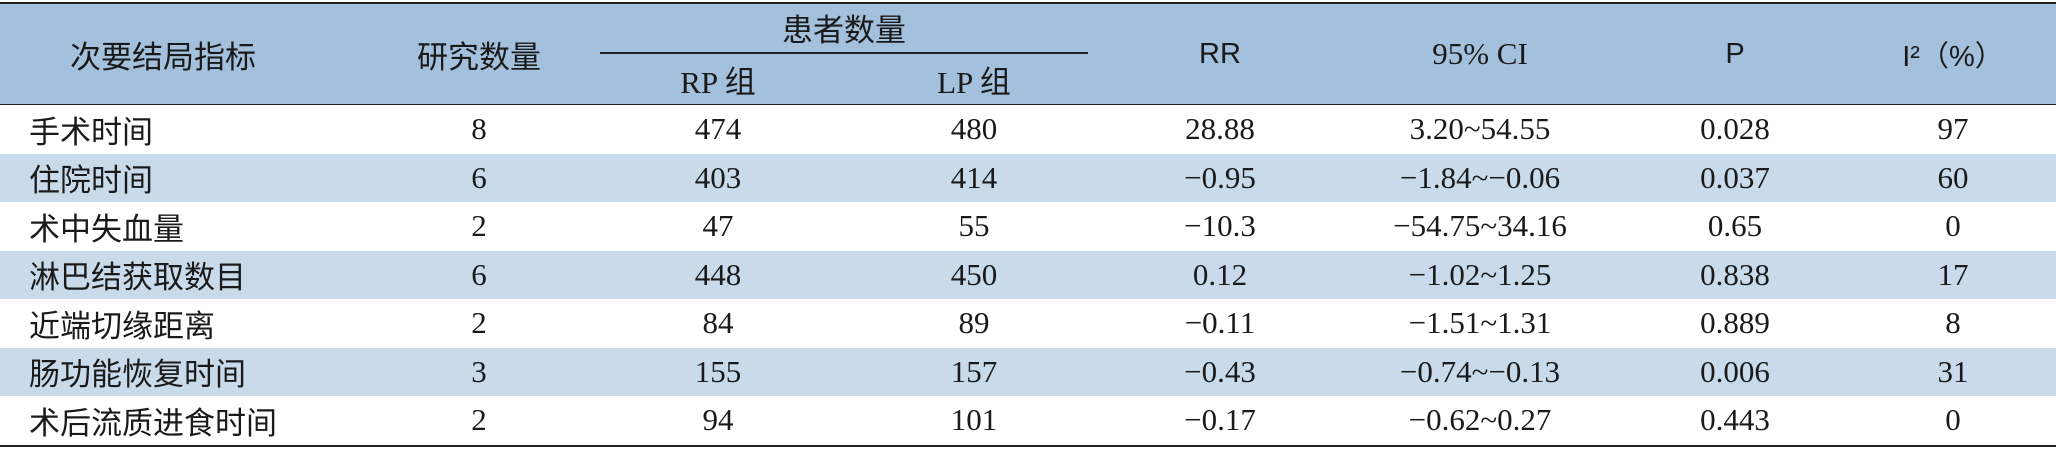 The height and width of the screenshot is (453, 2056). I want to click on table-cell: 97, so click(1953, 129).